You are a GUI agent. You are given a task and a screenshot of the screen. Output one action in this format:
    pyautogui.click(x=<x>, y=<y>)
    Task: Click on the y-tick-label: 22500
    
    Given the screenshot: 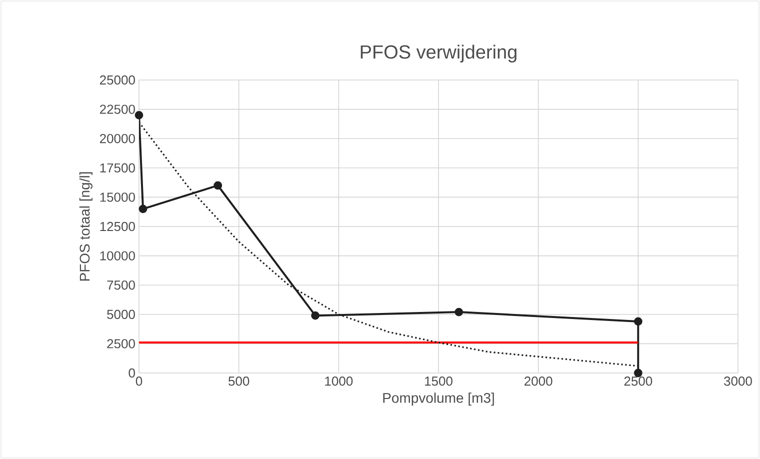 What is the action you would take?
    pyautogui.click(x=117, y=109)
    